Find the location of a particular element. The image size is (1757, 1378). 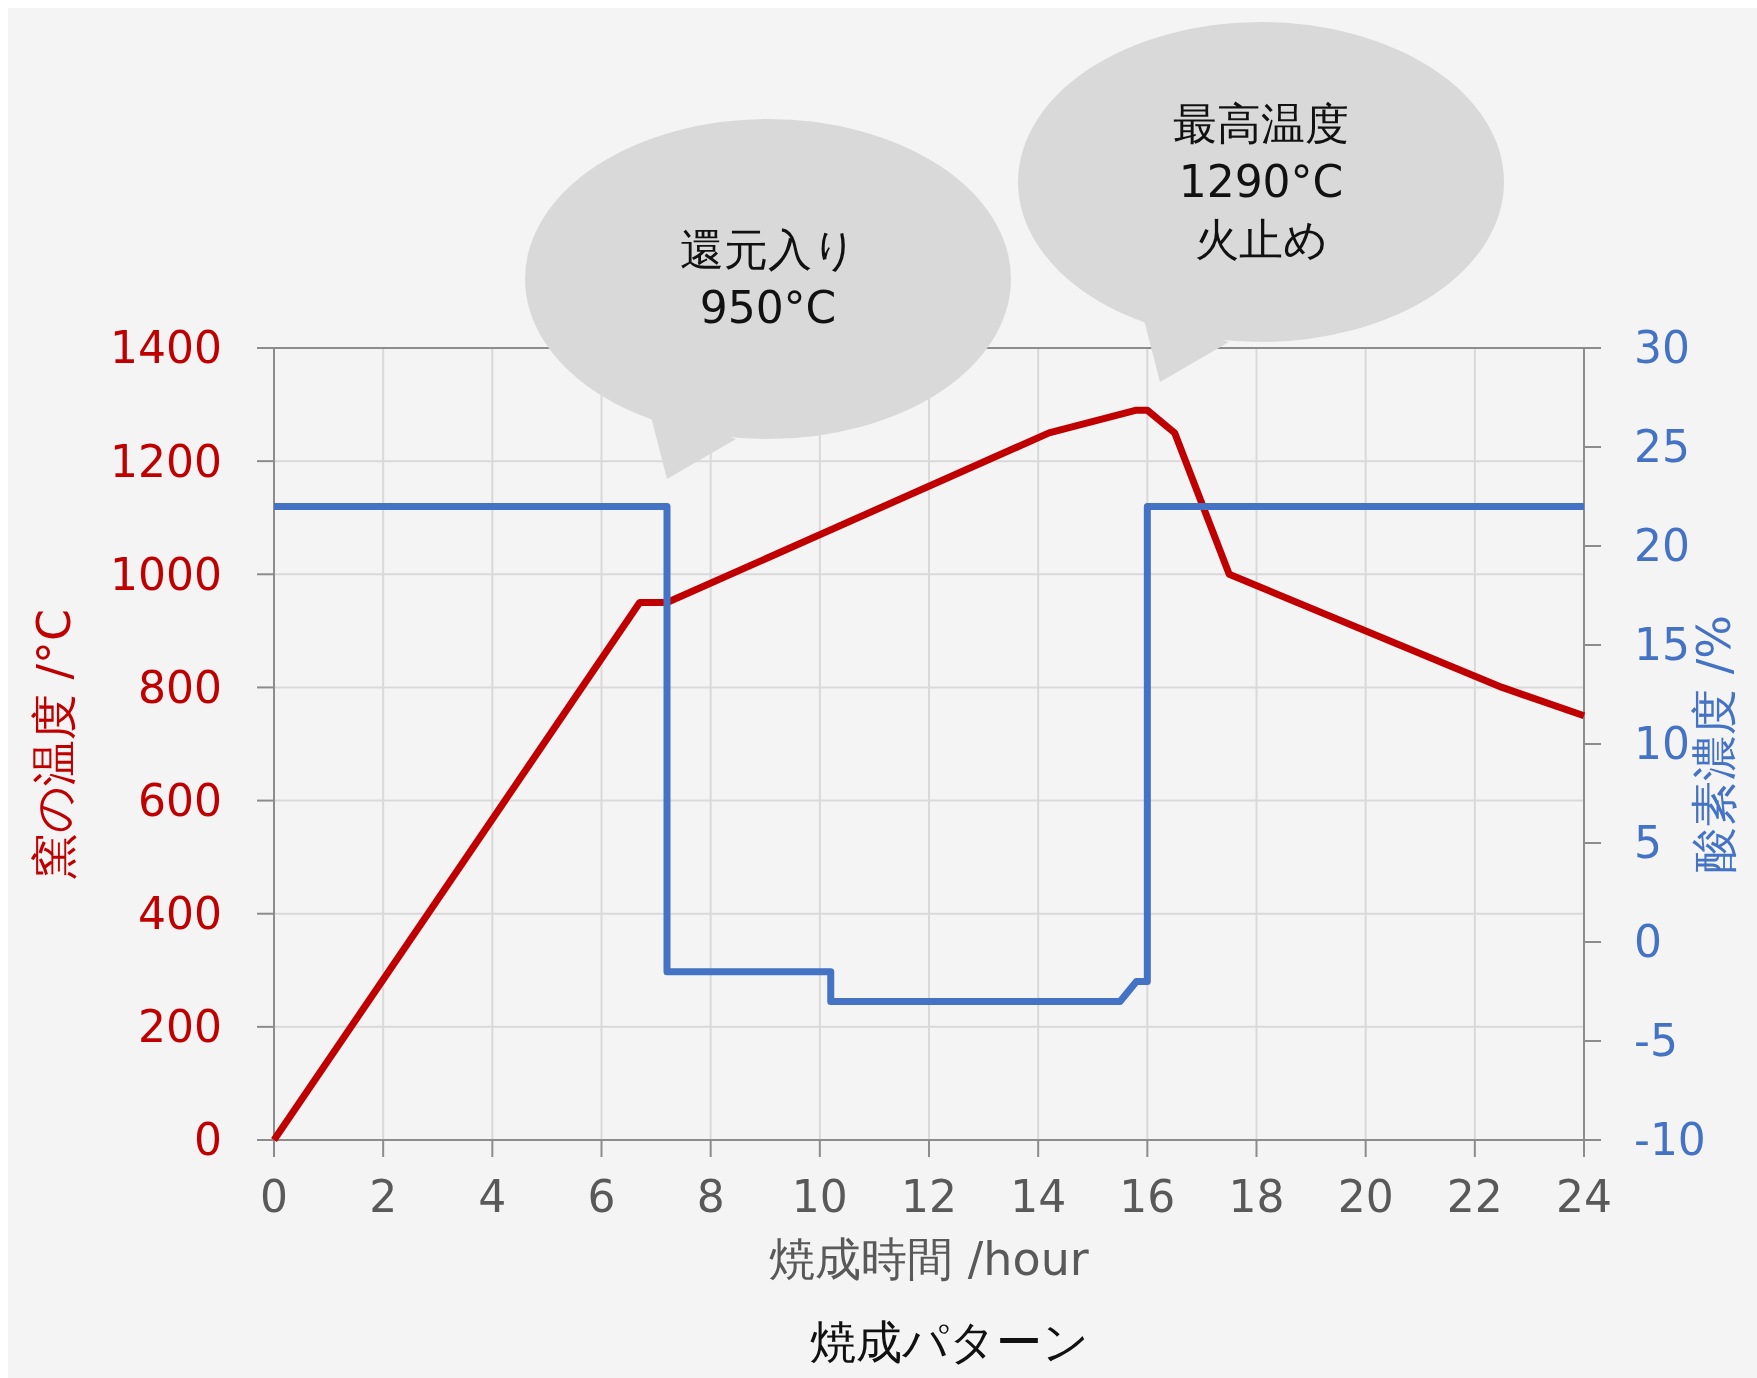

x-tick-label: 4 is located at coordinates (492, 1196).